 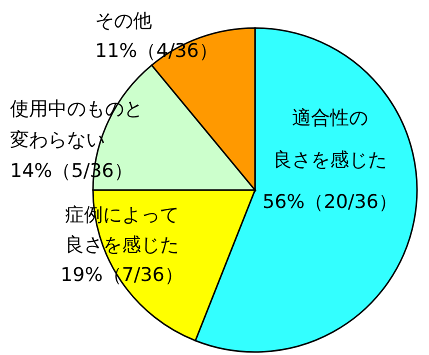 I want to click on data-label: 56%（20/36）, so click(x=330, y=202).